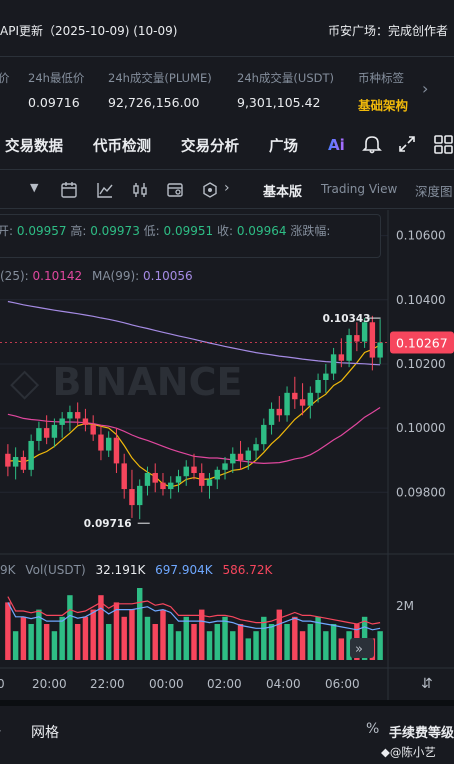 This screenshot has width=454, height=764. What do you see at coordinates (359, 189) in the screenshot?
I see `tradingview-tab: Trading View` at bounding box center [359, 189].